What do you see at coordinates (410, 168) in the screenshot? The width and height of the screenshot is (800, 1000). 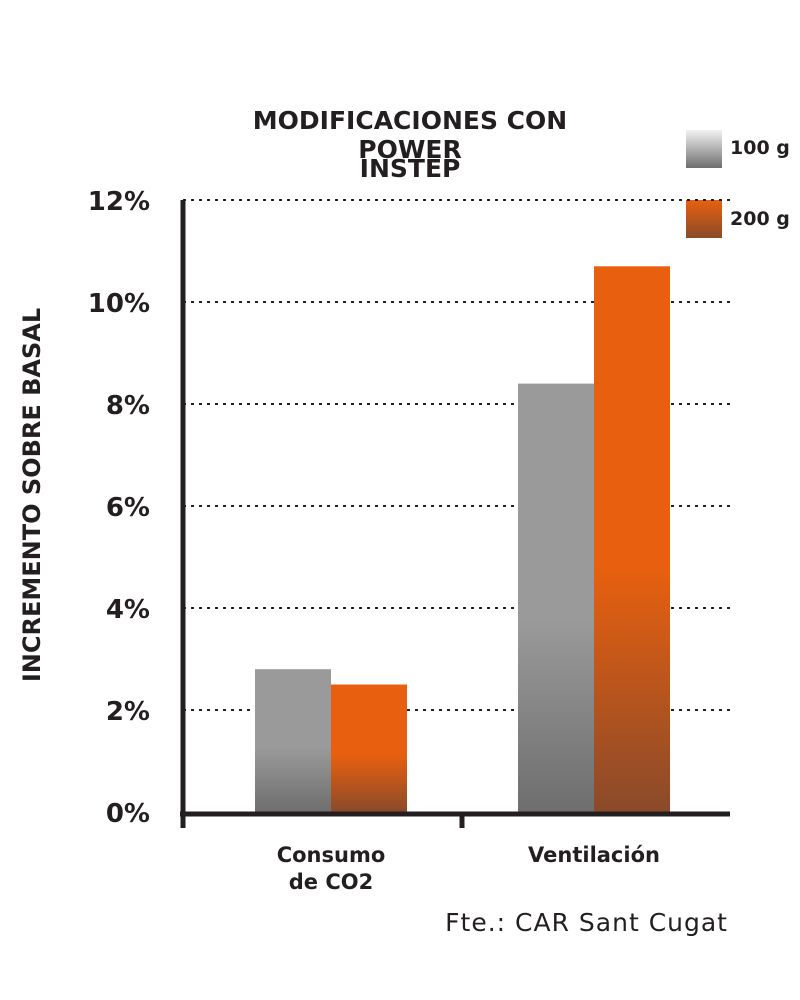 I see `chart-title-line-2: INSTEP` at bounding box center [410, 168].